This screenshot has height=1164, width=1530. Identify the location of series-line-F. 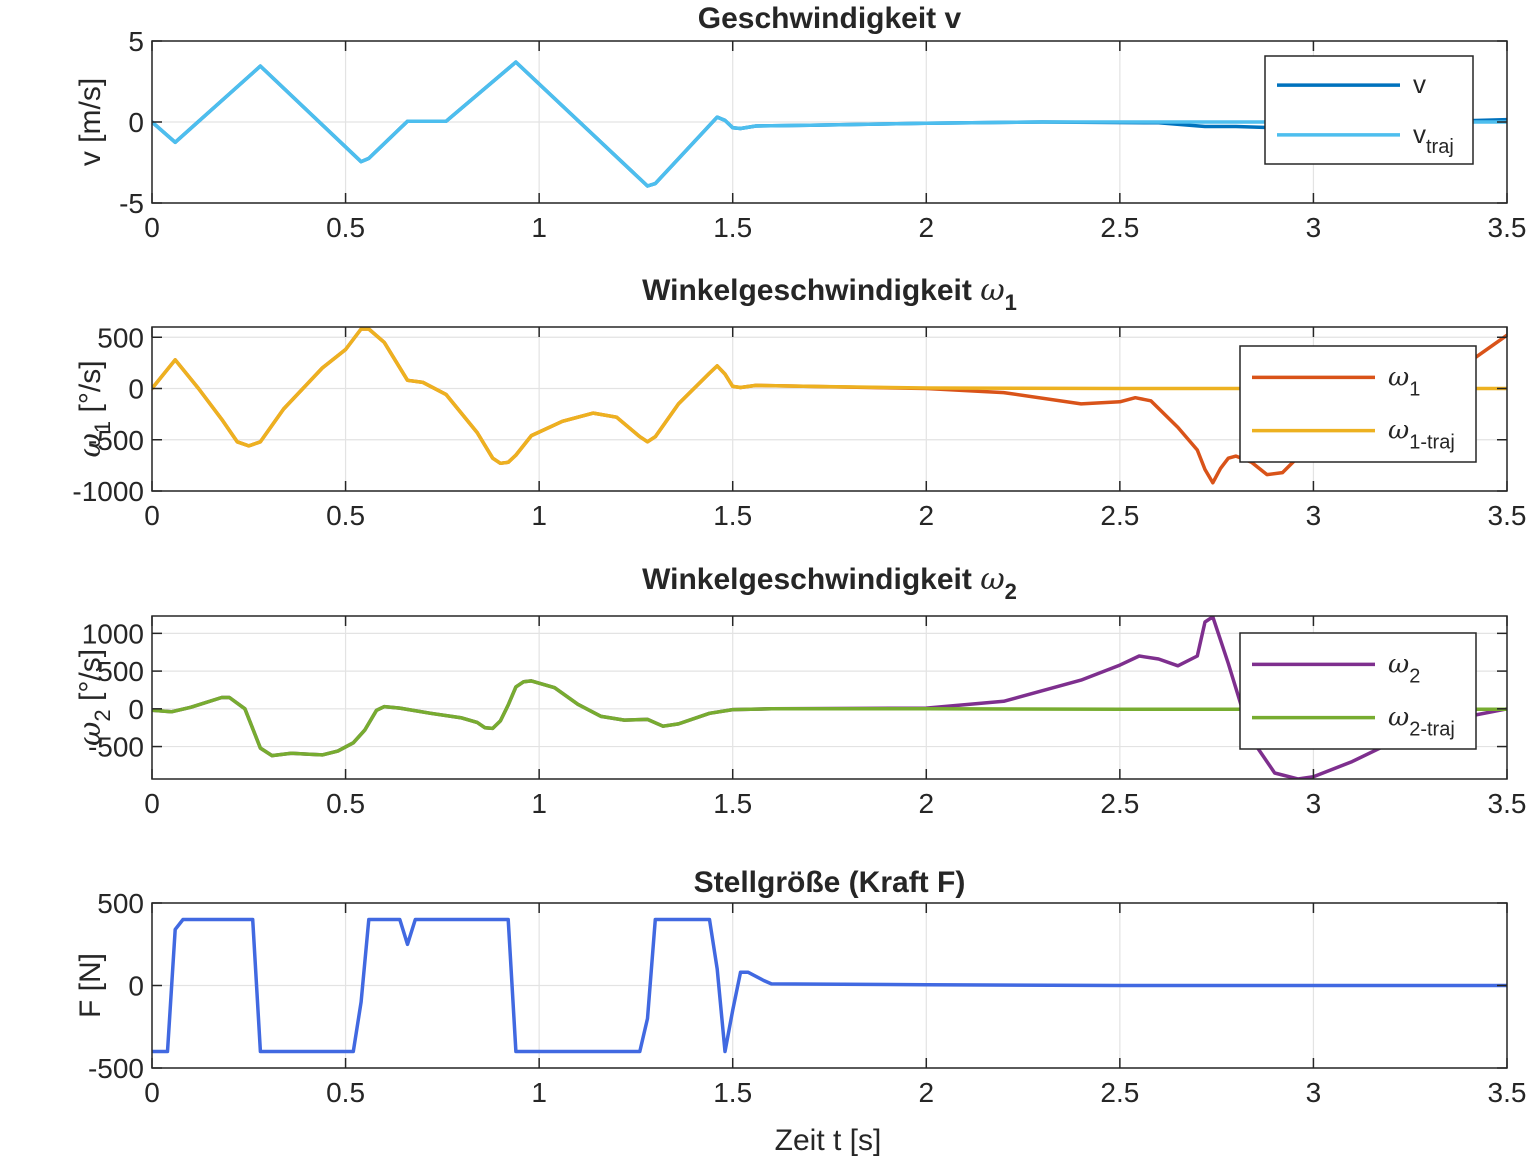
(829, 985).